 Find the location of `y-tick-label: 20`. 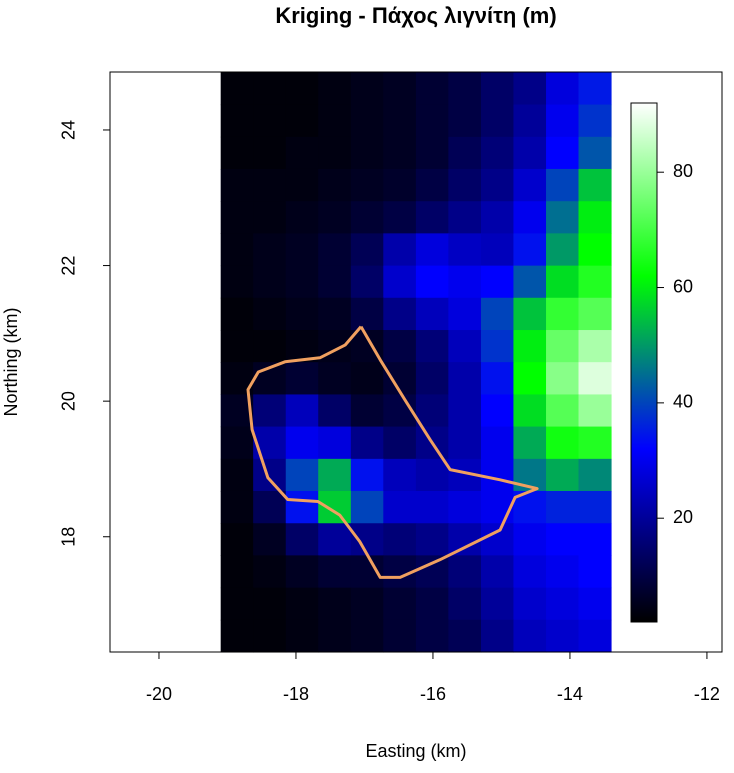

y-tick-label: 20 is located at coordinates (69, 401).